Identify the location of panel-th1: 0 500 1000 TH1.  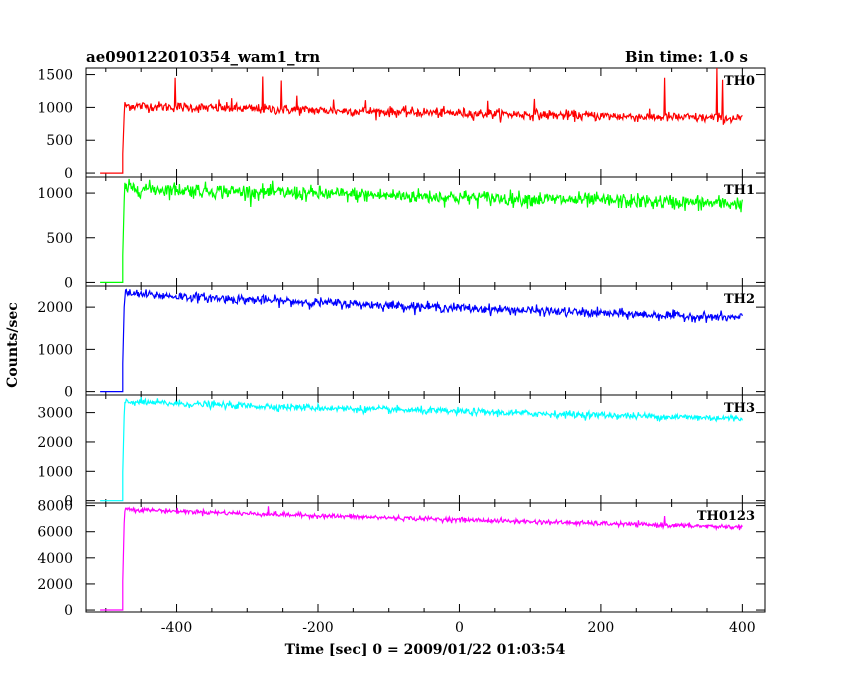
(401, 233).